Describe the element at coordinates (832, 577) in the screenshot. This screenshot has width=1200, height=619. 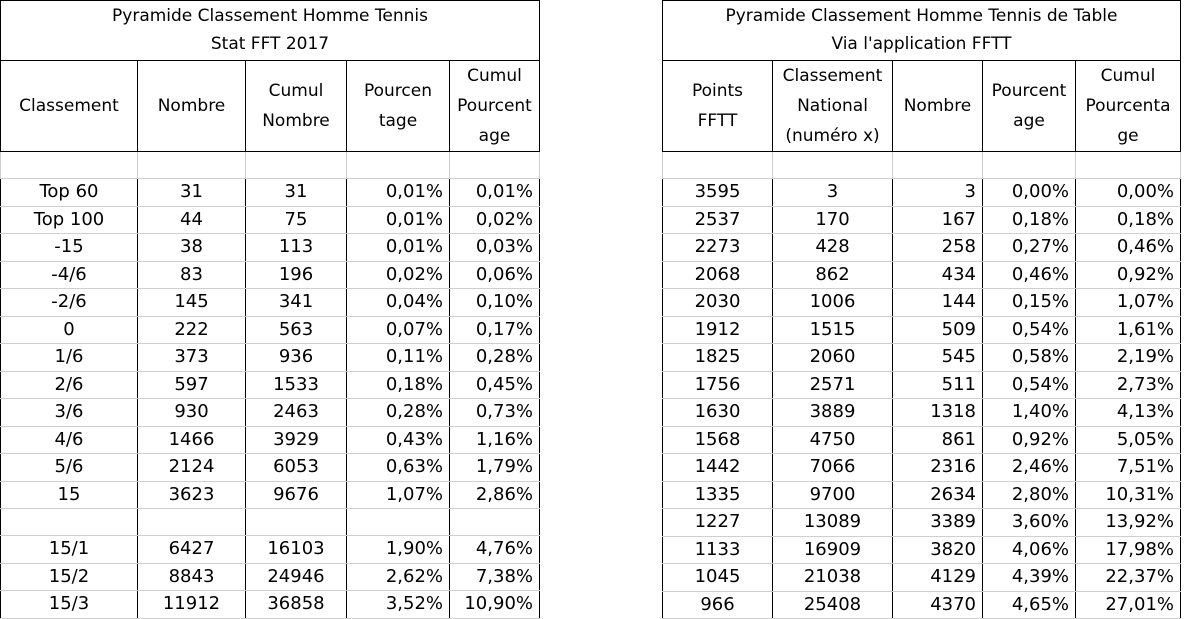
I see `table-cell: 21038` at that location.